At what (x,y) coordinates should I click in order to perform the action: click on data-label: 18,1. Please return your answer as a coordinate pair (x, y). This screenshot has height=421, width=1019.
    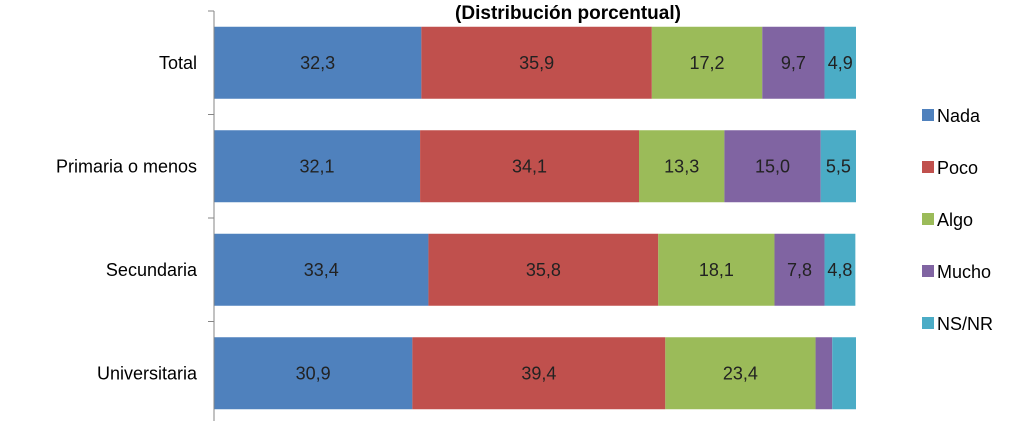
    Looking at the image, I should click on (716, 270).